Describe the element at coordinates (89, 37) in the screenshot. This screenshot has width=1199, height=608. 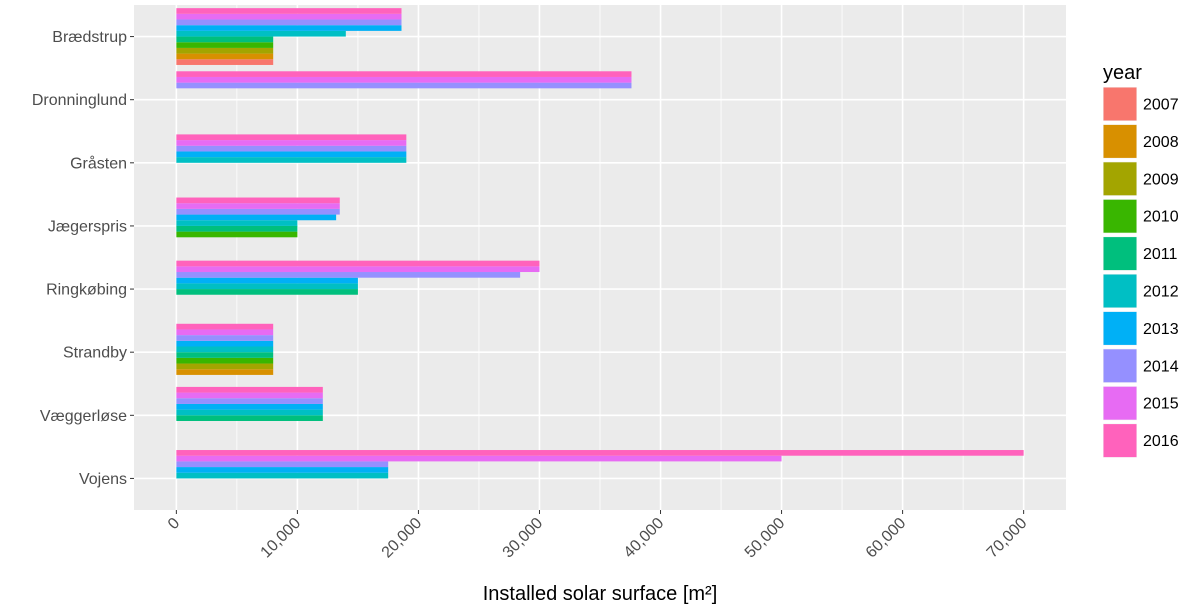
I see `y-tick-label: Brædstrup` at that location.